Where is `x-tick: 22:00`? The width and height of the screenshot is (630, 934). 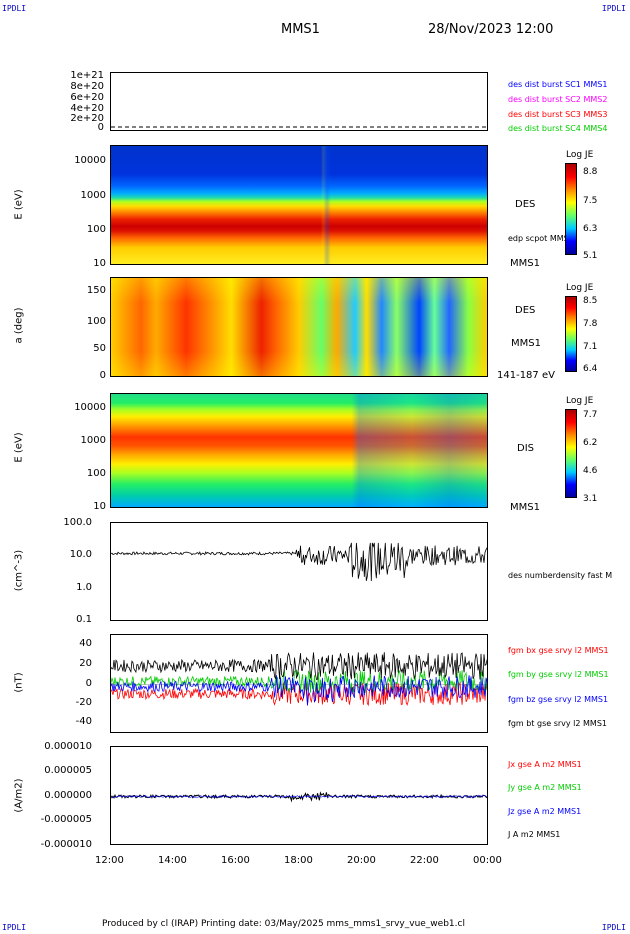
x-tick: 22:00 is located at coordinates (424, 860).